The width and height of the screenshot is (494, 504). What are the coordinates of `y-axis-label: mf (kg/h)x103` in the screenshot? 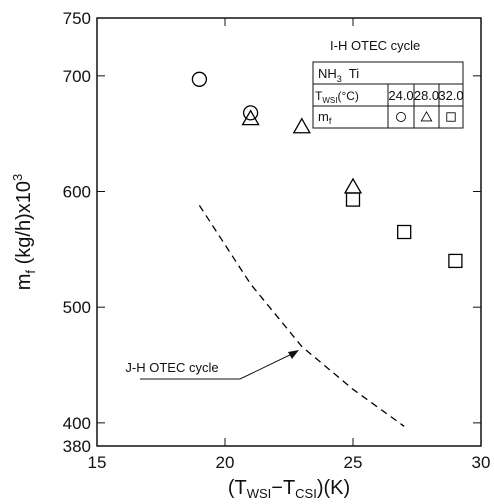 It's located at (24, 232).